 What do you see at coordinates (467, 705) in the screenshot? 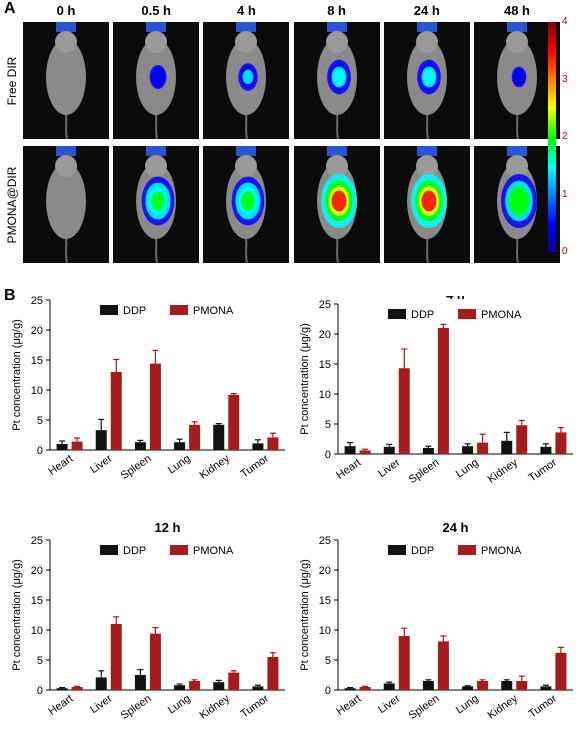
I see `x-tick-label: Lung` at bounding box center [467, 705].